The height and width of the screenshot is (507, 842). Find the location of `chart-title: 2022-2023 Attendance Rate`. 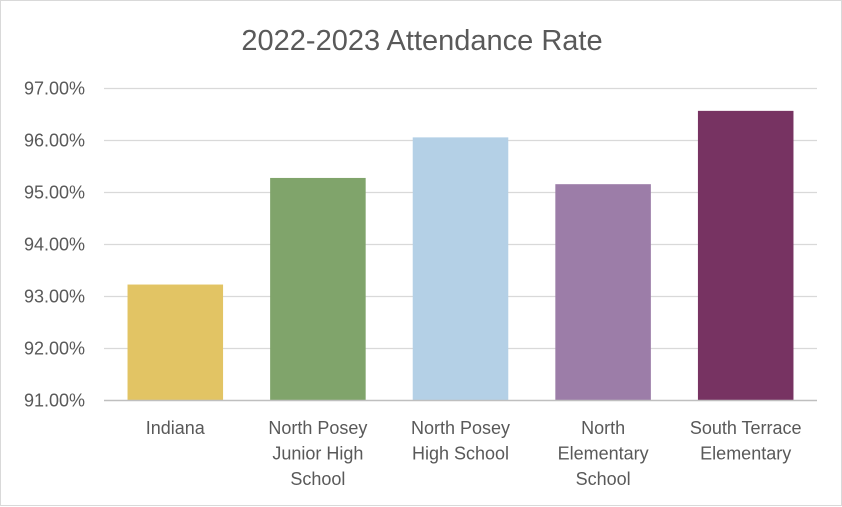

chart-title: 2022-2023 Attendance Rate is located at coordinates (421, 41).